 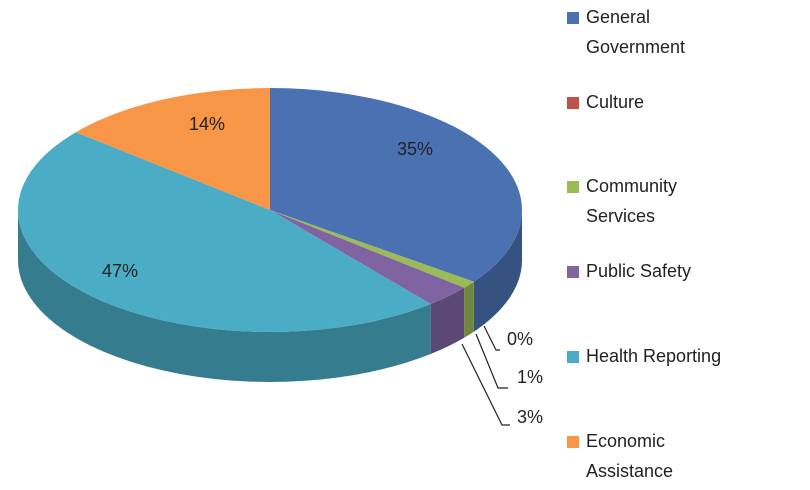 I want to click on legend-label: Public Safety, so click(x=638, y=271).